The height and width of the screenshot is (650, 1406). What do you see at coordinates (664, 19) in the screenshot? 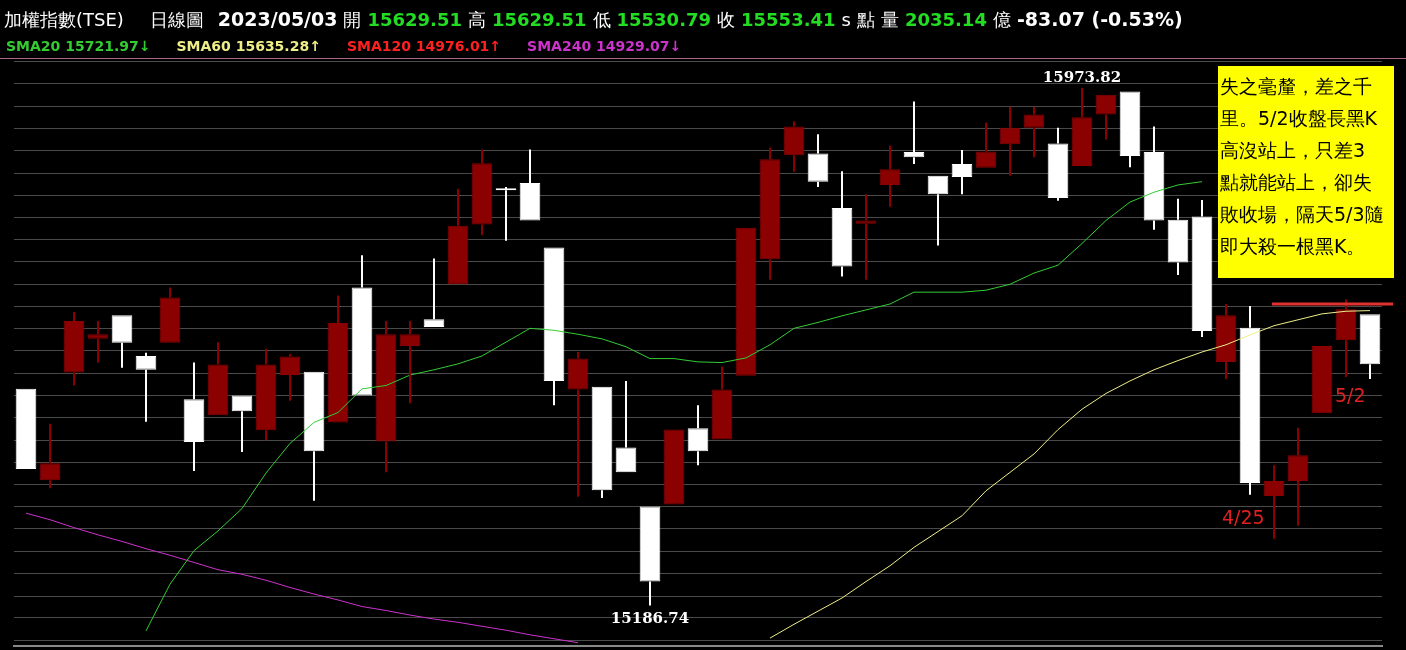
I see `text: 15530.79` at bounding box center [664, 19].